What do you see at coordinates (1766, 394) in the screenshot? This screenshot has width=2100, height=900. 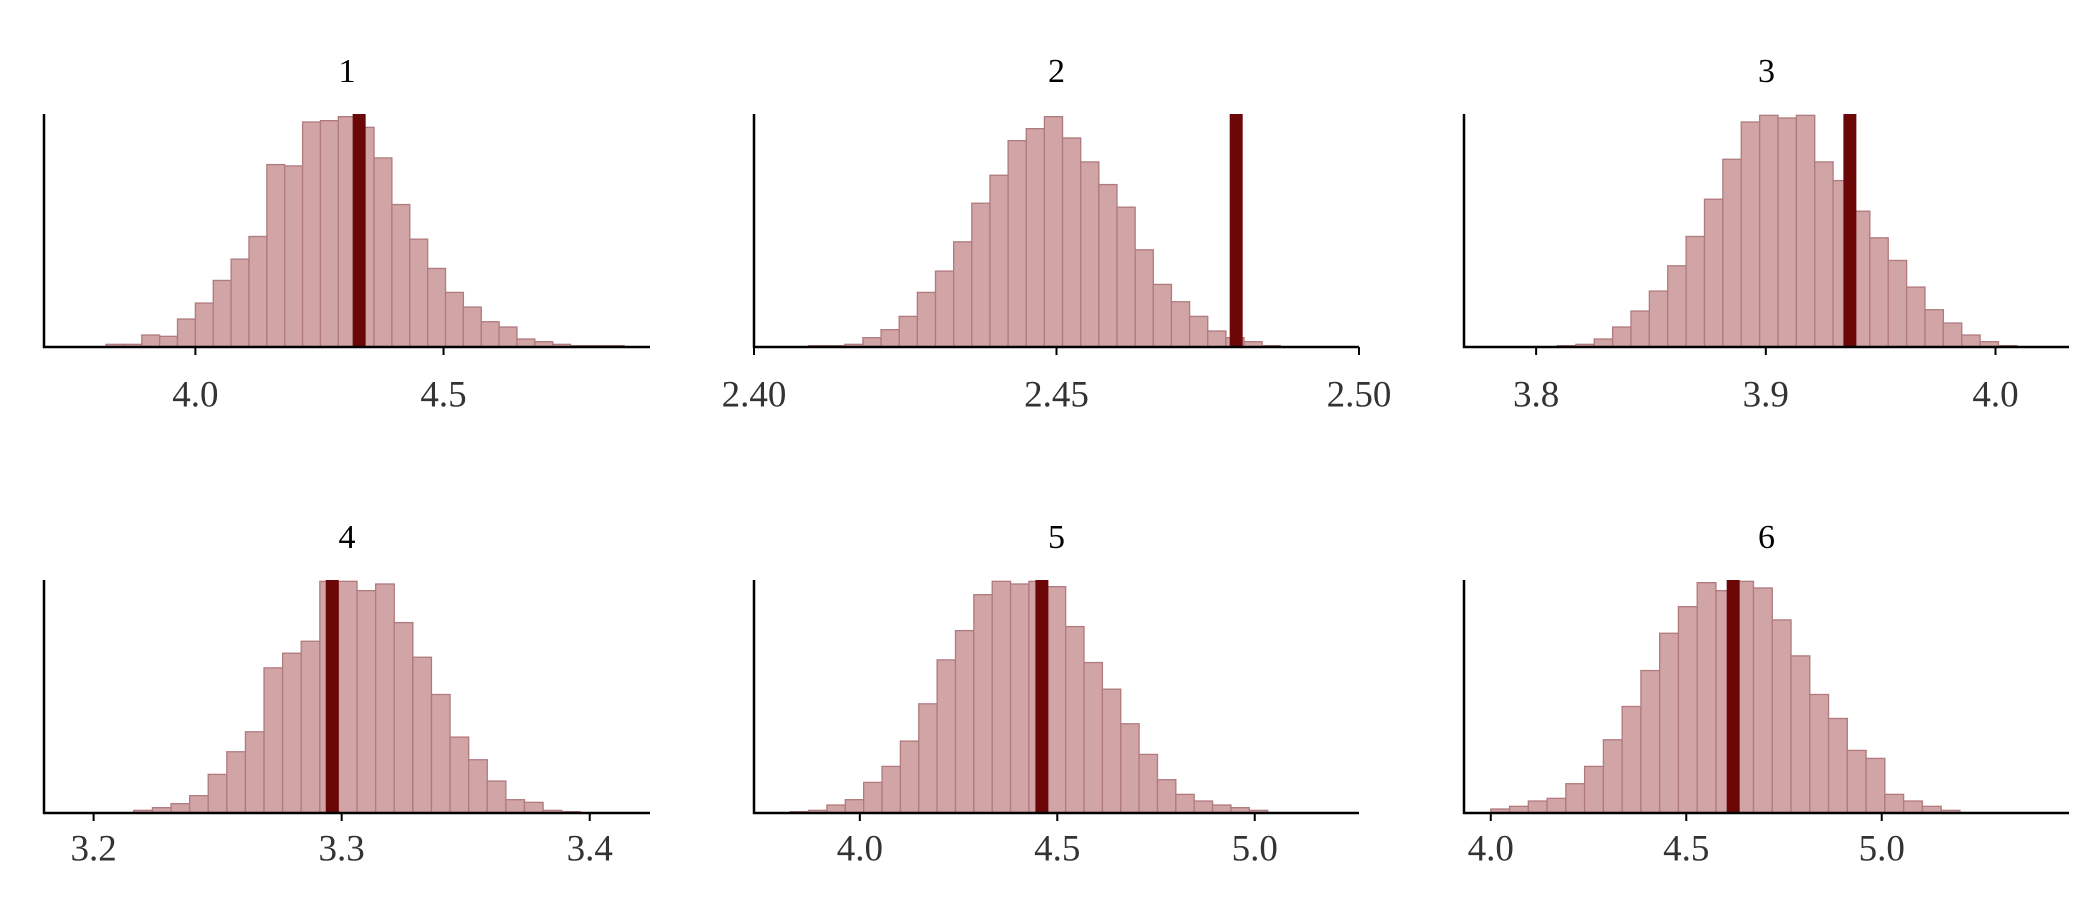 I see `x-tick-label: 3.9` at bounding box center [1766, 394].